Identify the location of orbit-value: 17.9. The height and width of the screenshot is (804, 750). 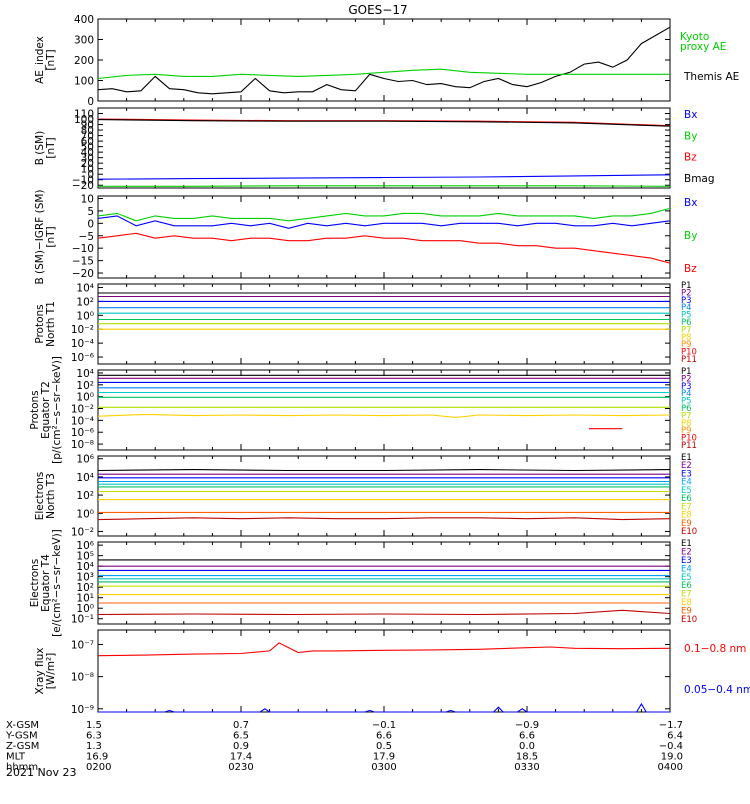
(384, 757).